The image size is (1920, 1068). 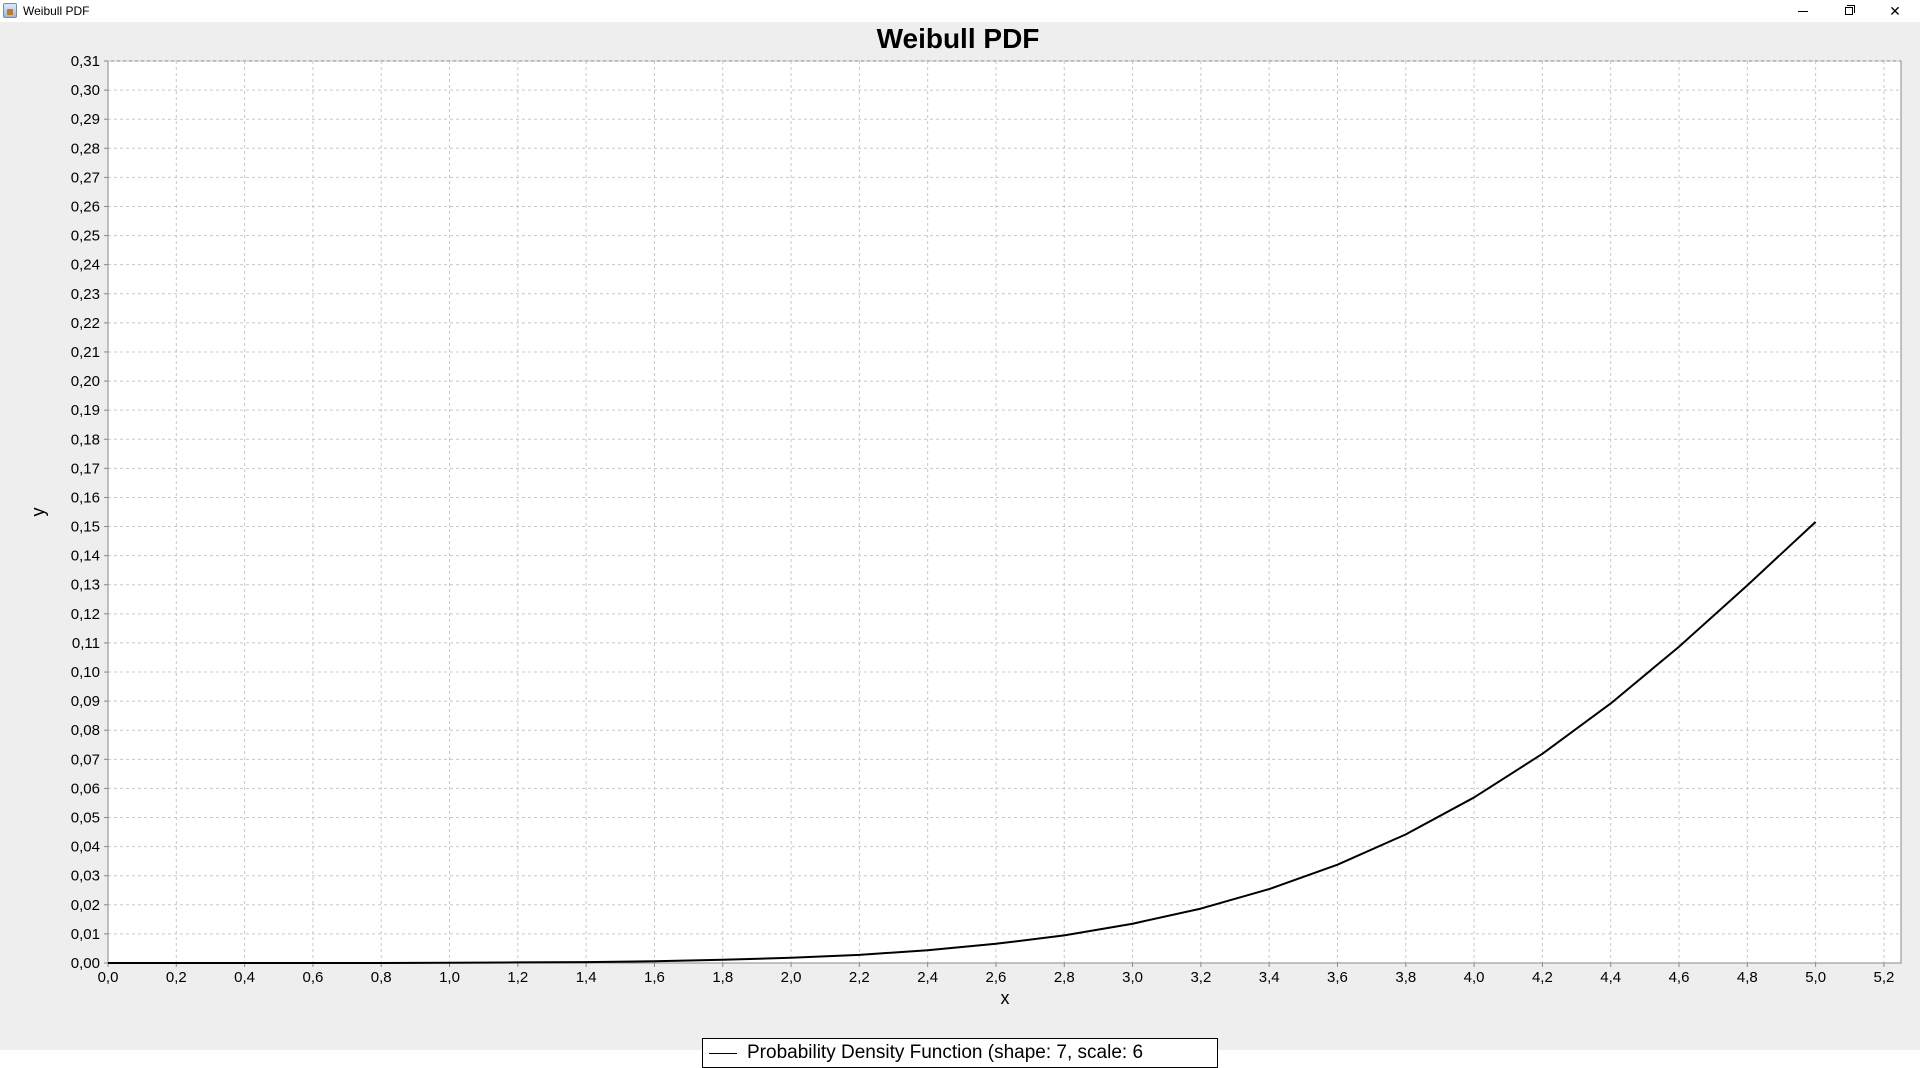 I want to click on y-tick-label: 0,11, so click(x=86, y=643).